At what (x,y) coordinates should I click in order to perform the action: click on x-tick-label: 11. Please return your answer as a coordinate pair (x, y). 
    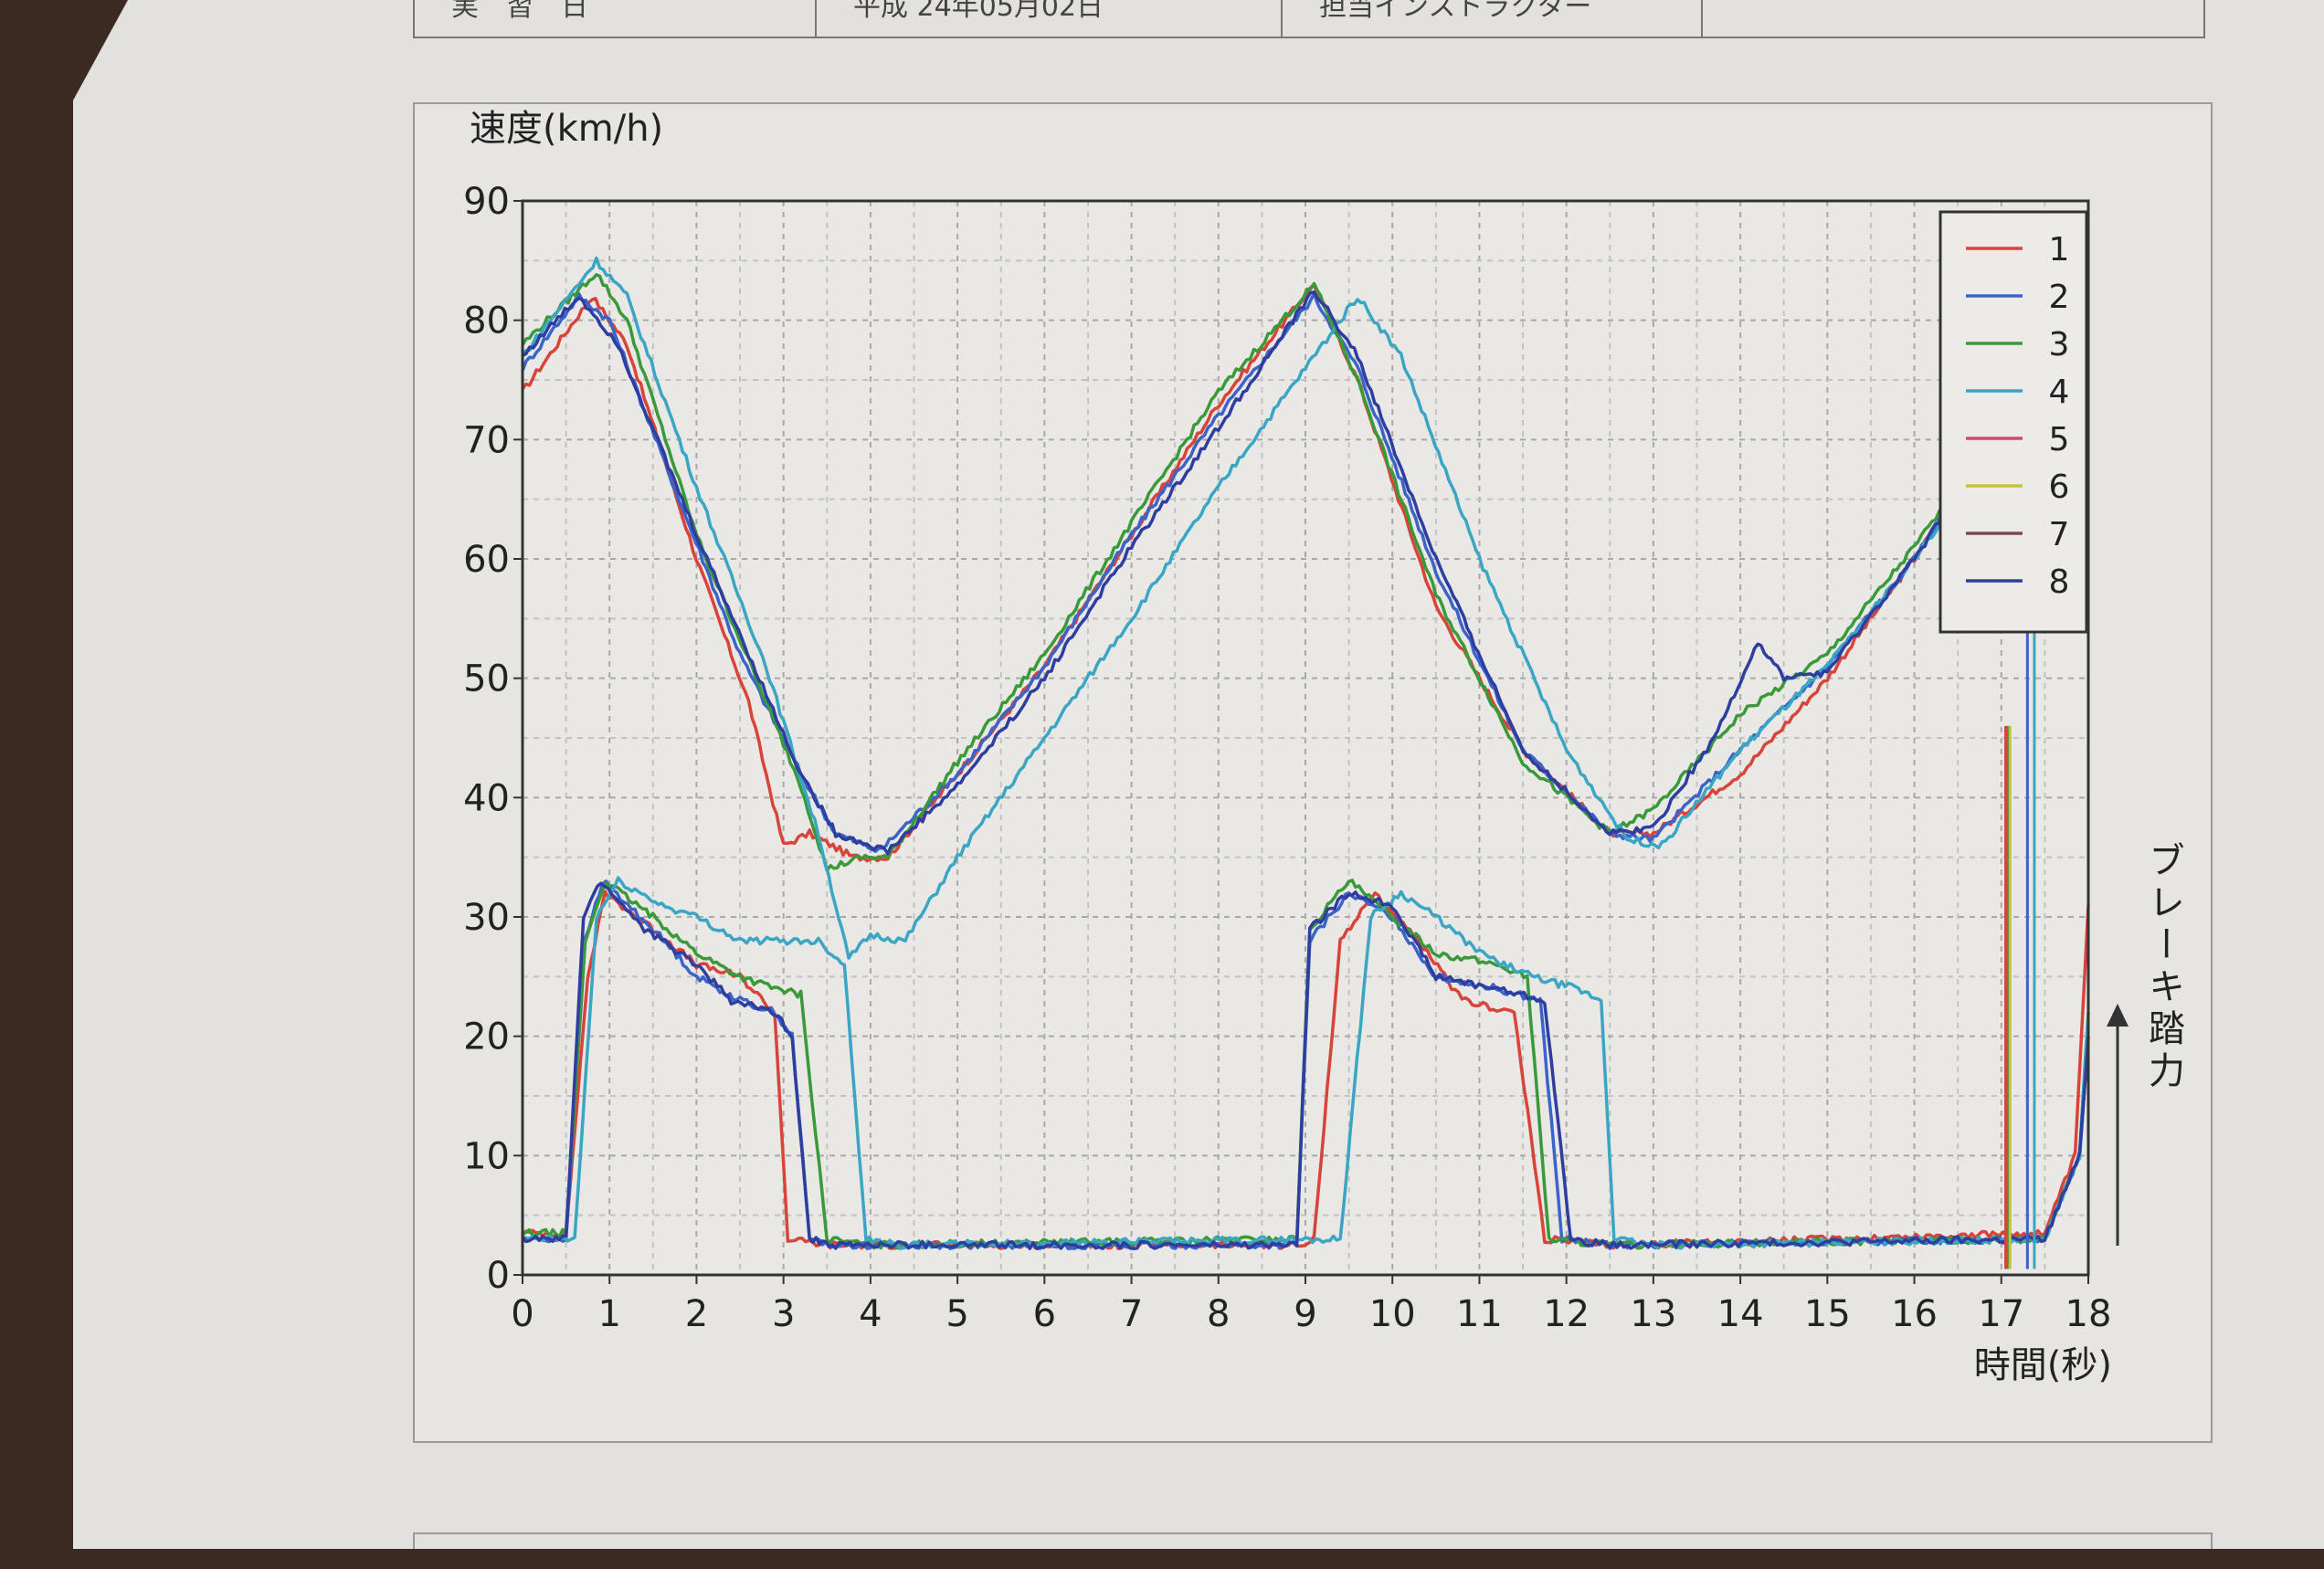
    Looking at the image, I should click on (1479, 1314).